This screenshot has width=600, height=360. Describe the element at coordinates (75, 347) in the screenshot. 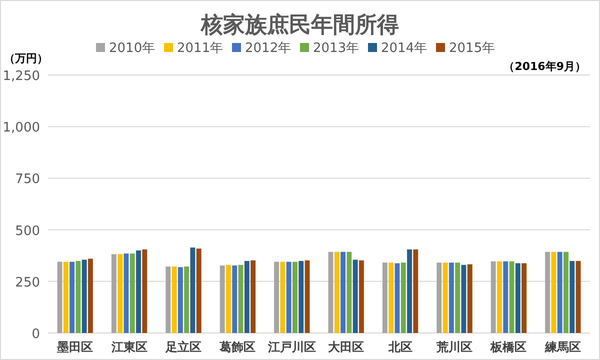

I see `x-tick-label: 墨田区` at that location.